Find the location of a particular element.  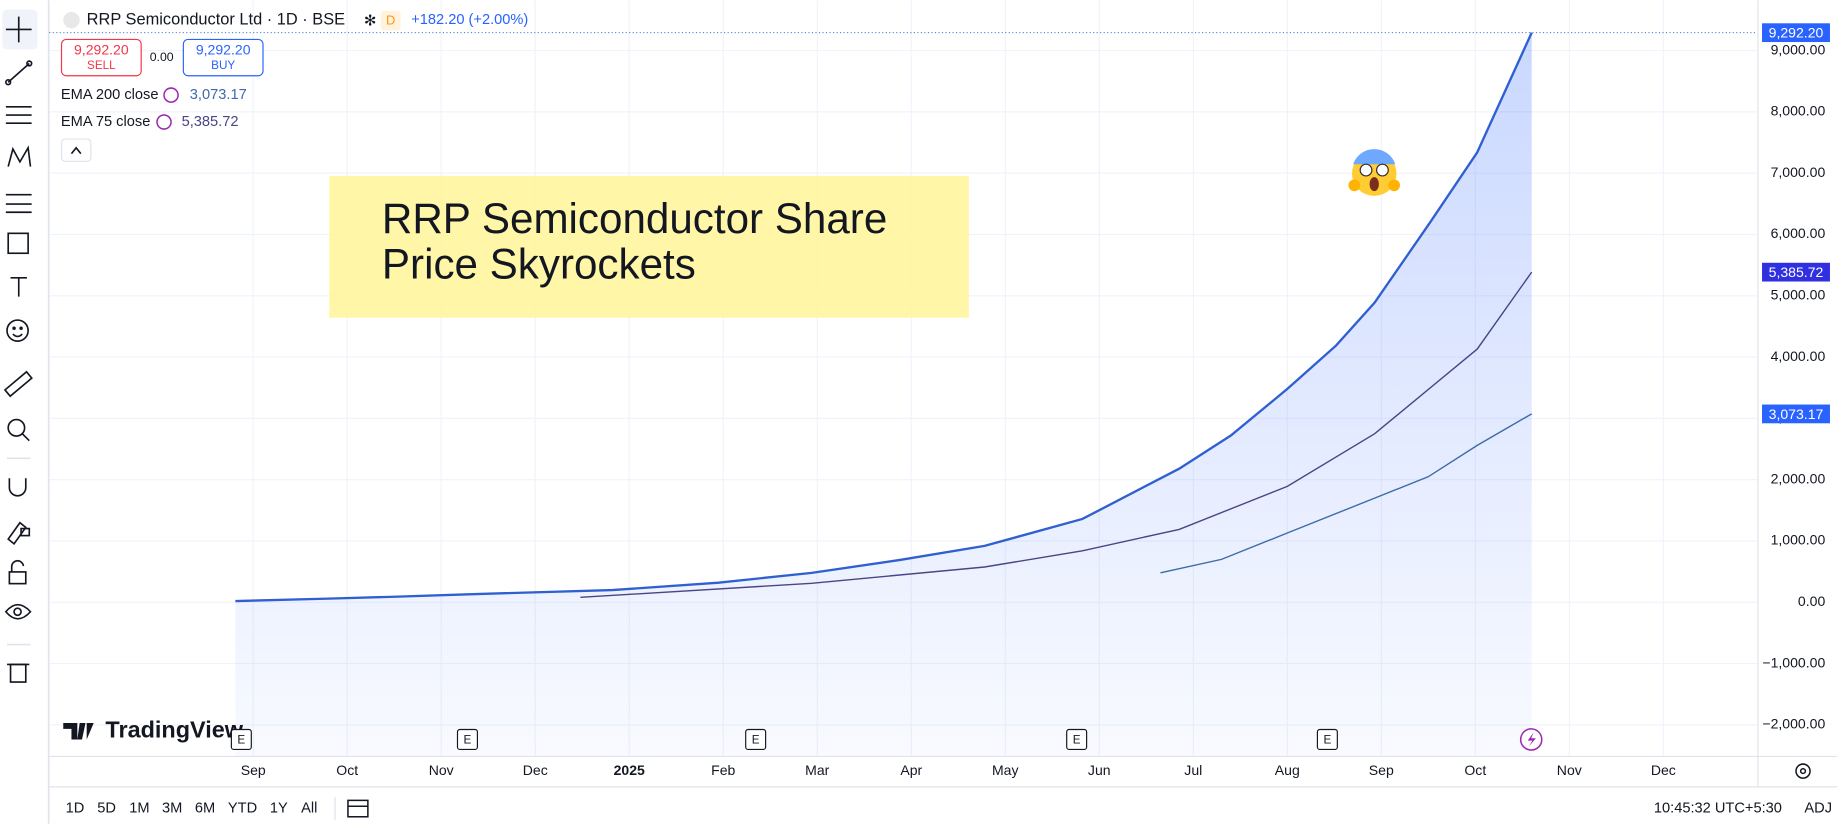

x-tick-label: Jun is located at coordinates (1099, 770).